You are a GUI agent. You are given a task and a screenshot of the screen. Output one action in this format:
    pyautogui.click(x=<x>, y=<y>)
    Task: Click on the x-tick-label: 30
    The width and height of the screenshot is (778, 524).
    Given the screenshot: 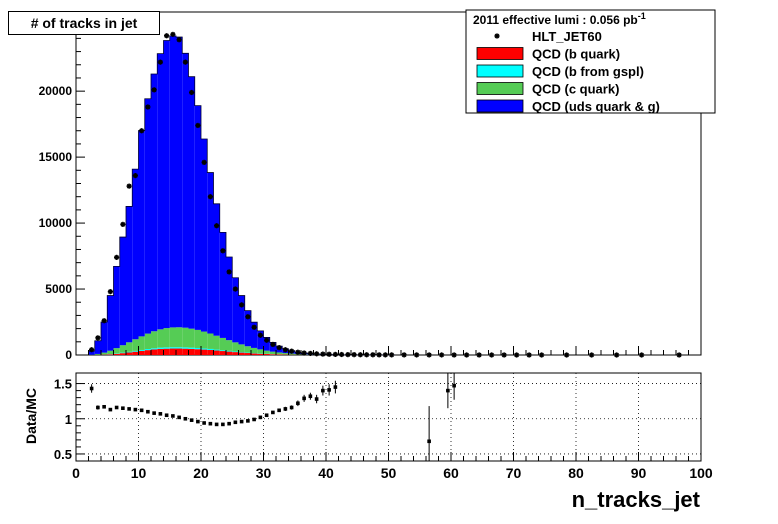 What is the action you would take?
    pyautogui.click(x=264, y=473)
    